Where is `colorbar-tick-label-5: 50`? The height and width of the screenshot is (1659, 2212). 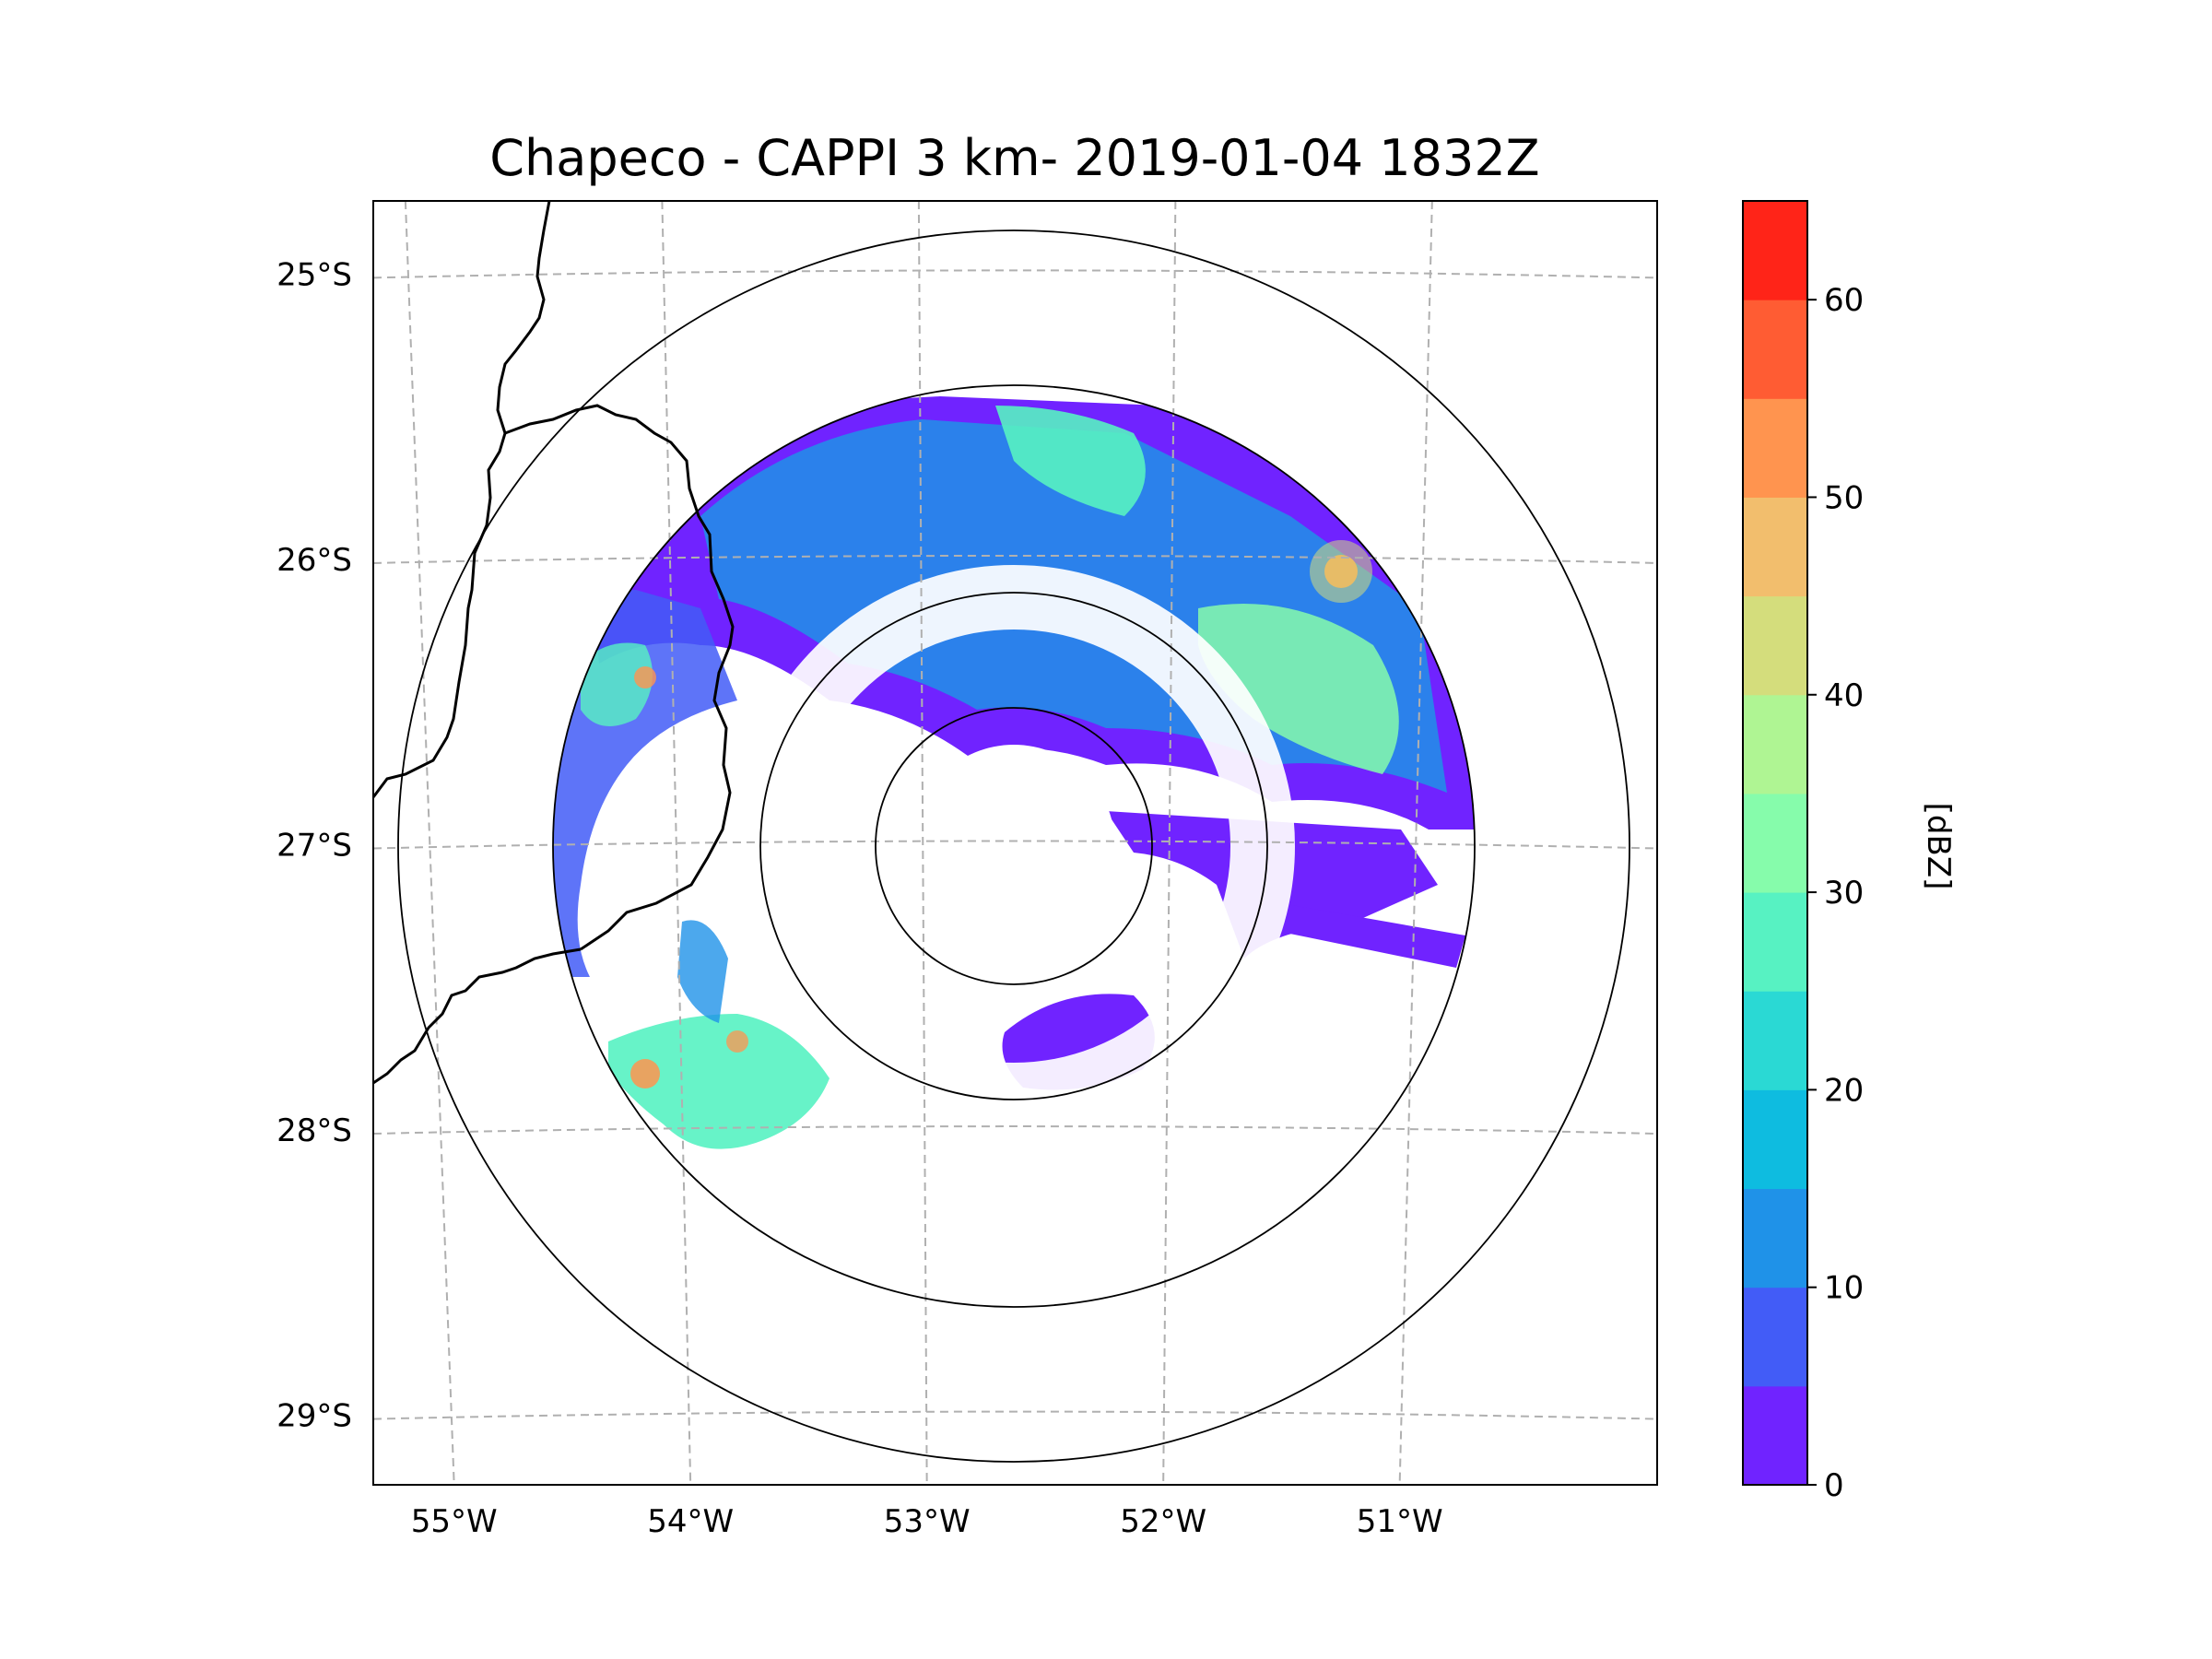
colorbar-tick-label-5: 50 is located at coordinates (1844, 497).